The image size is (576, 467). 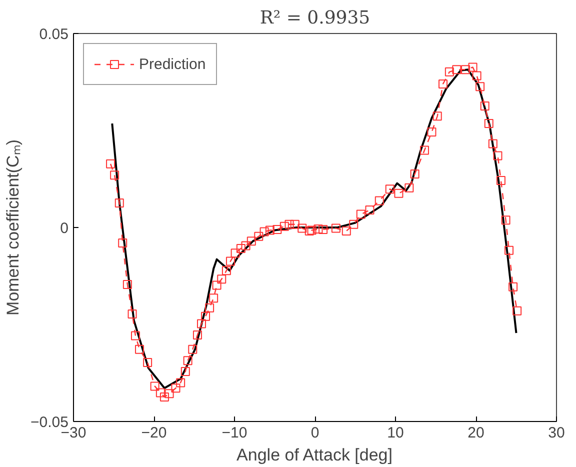 What do you see at coordinates (64, 228) in the screenshot?
I see `y-tick-label: 0` at bounding box center [64, 228].